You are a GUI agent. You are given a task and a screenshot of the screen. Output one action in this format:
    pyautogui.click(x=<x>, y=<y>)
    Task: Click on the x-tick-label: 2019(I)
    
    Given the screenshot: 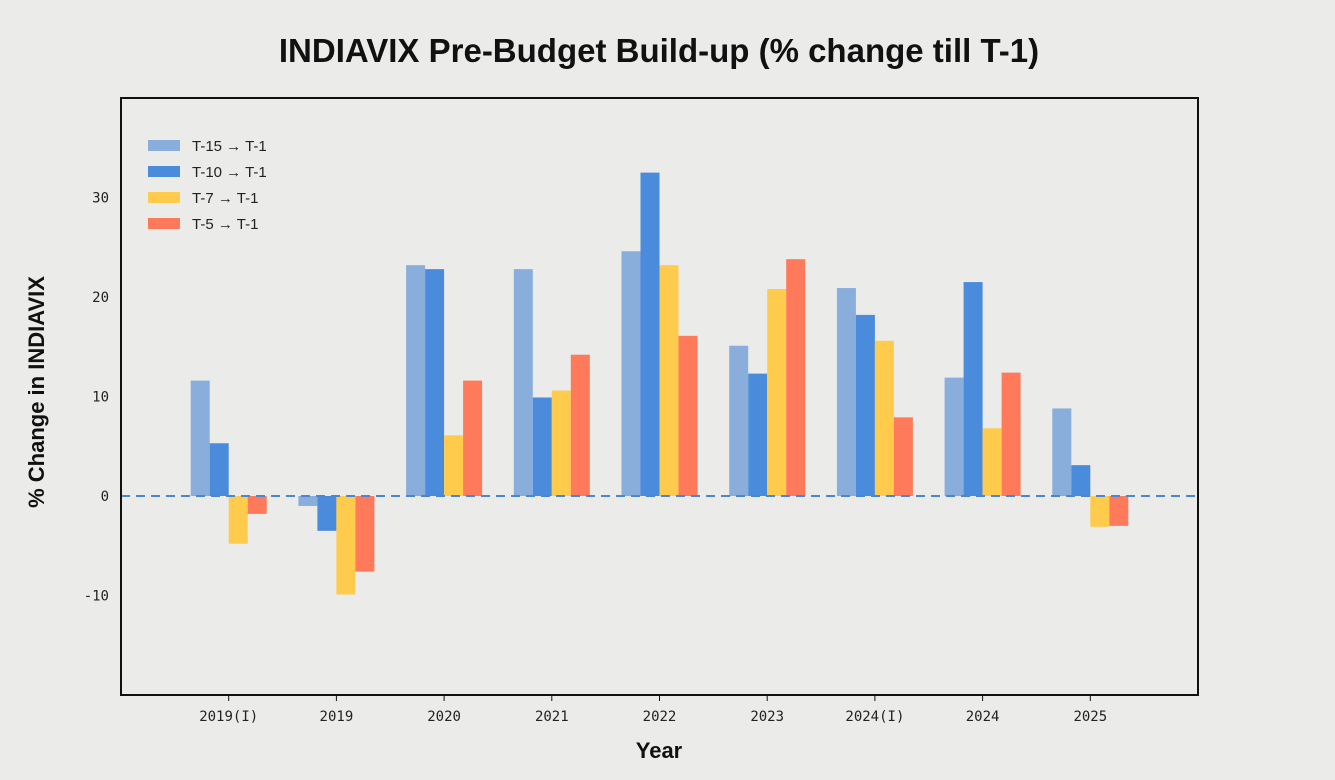 What is the action you would take?
    pyautogui.click(x=228, y=717)
    